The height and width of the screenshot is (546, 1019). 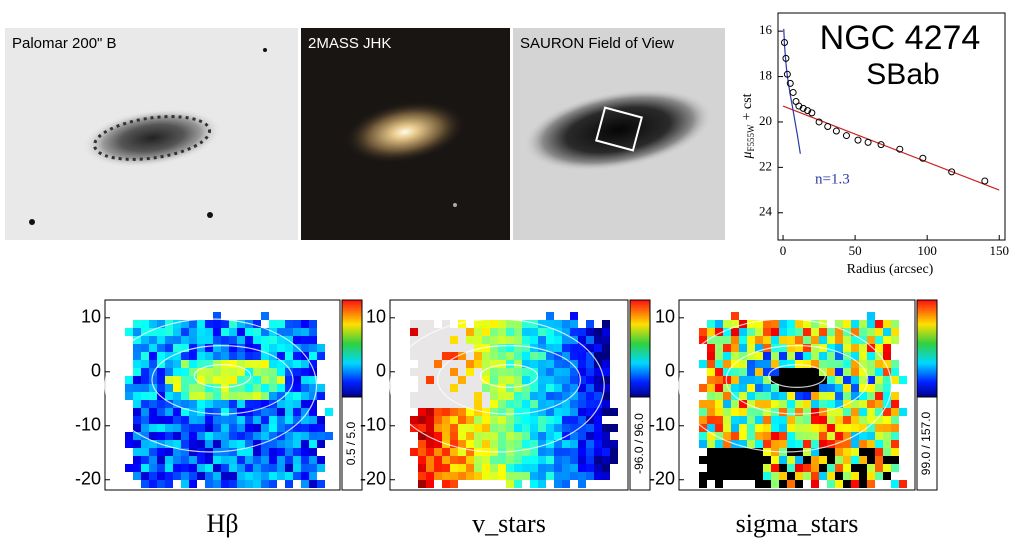 I want to click on y-label-symbol: μ, so click(x=747, y=155).